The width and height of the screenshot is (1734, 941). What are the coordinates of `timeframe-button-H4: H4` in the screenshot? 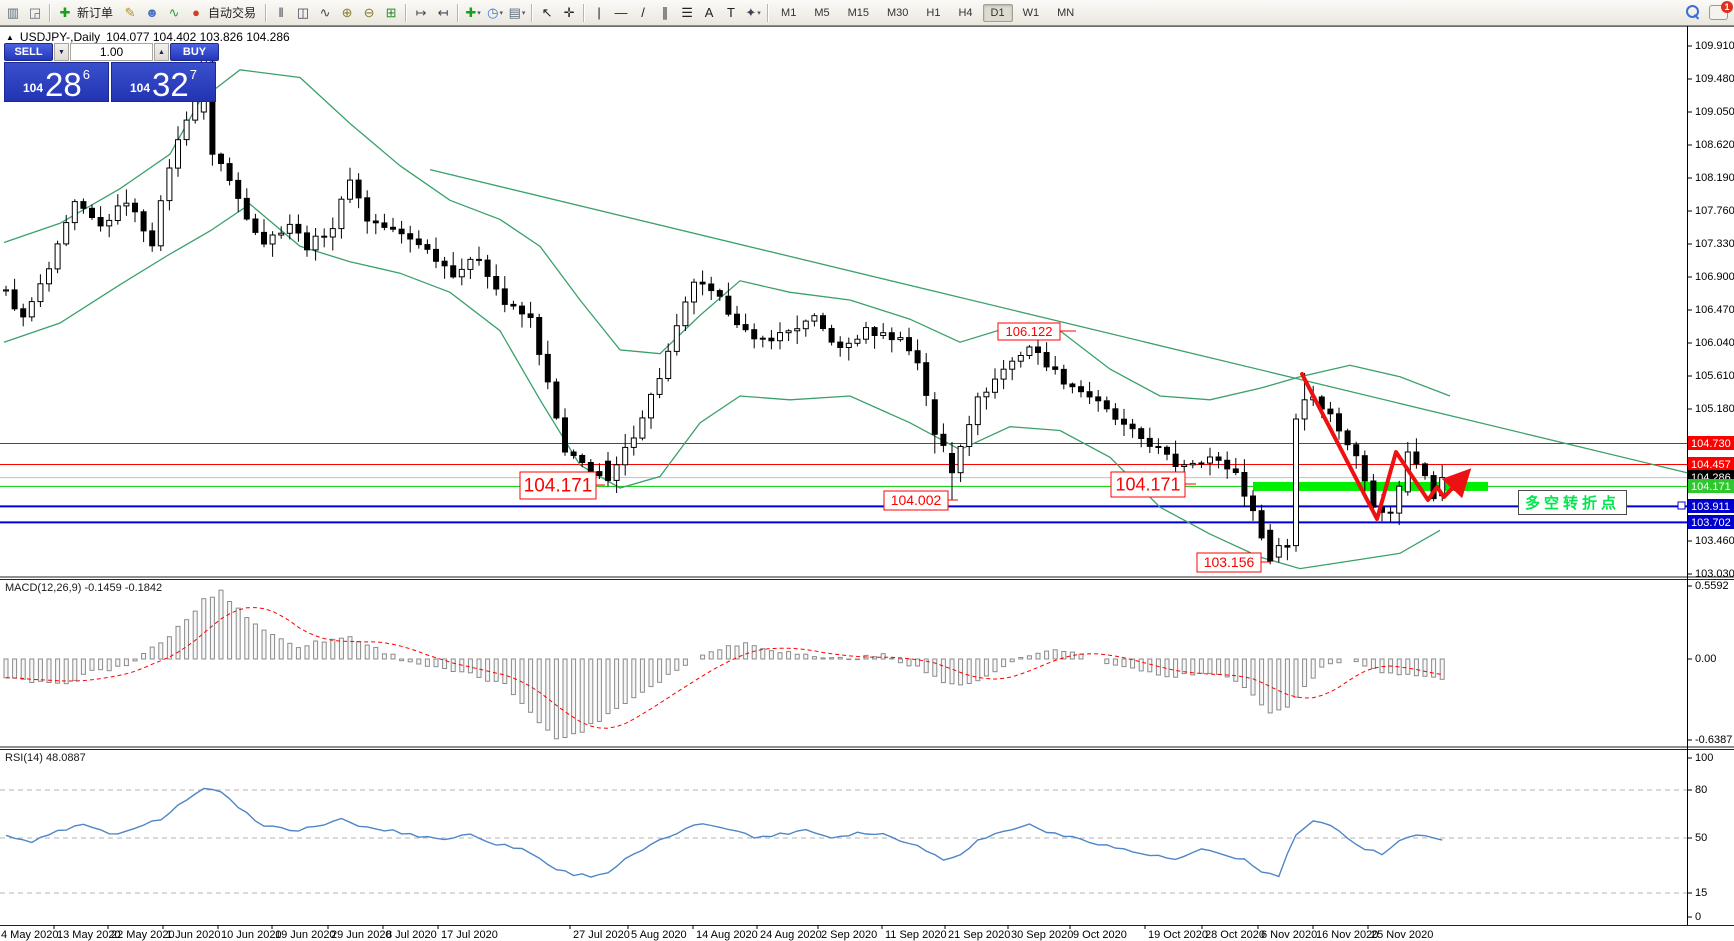 It's located at (965, 12).